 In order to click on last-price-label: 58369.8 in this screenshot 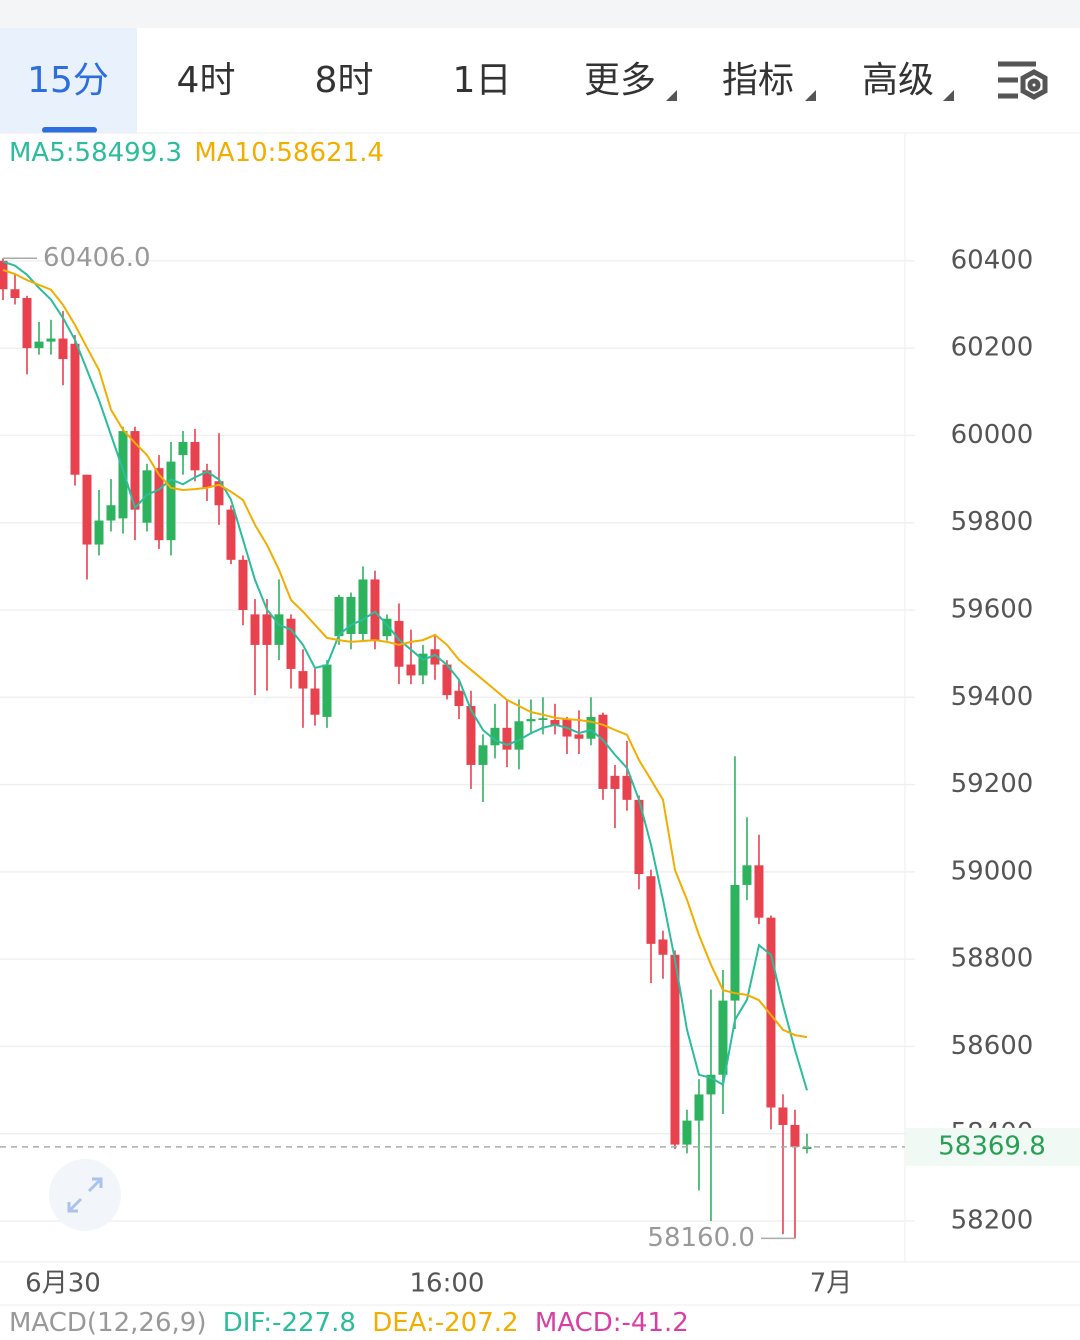, I will do `click(992, 1146)`.